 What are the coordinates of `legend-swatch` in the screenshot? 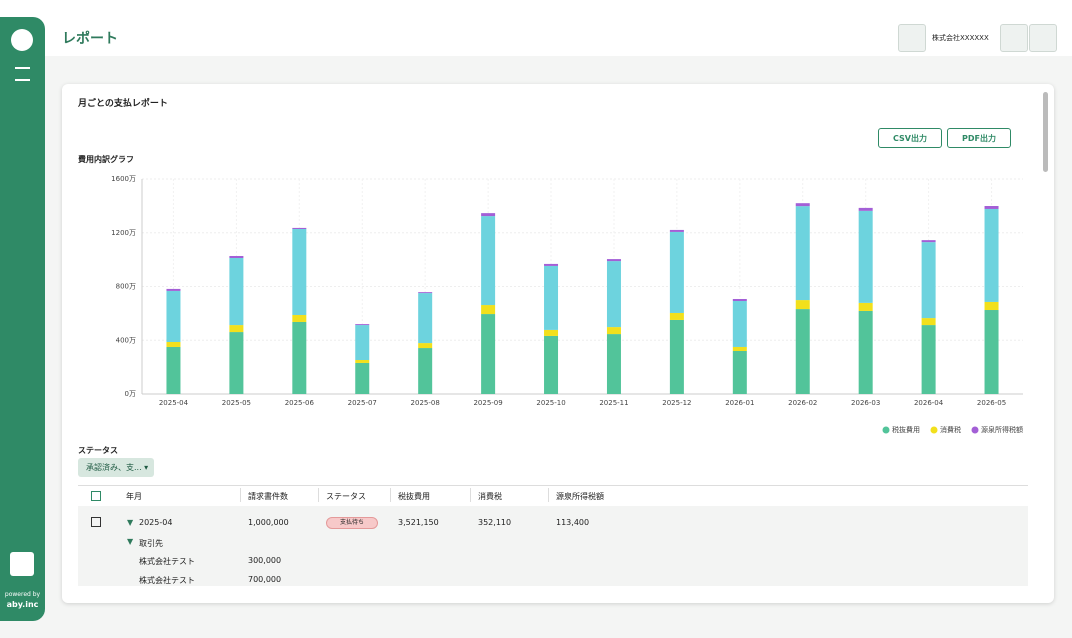 It's located at (975, 430).